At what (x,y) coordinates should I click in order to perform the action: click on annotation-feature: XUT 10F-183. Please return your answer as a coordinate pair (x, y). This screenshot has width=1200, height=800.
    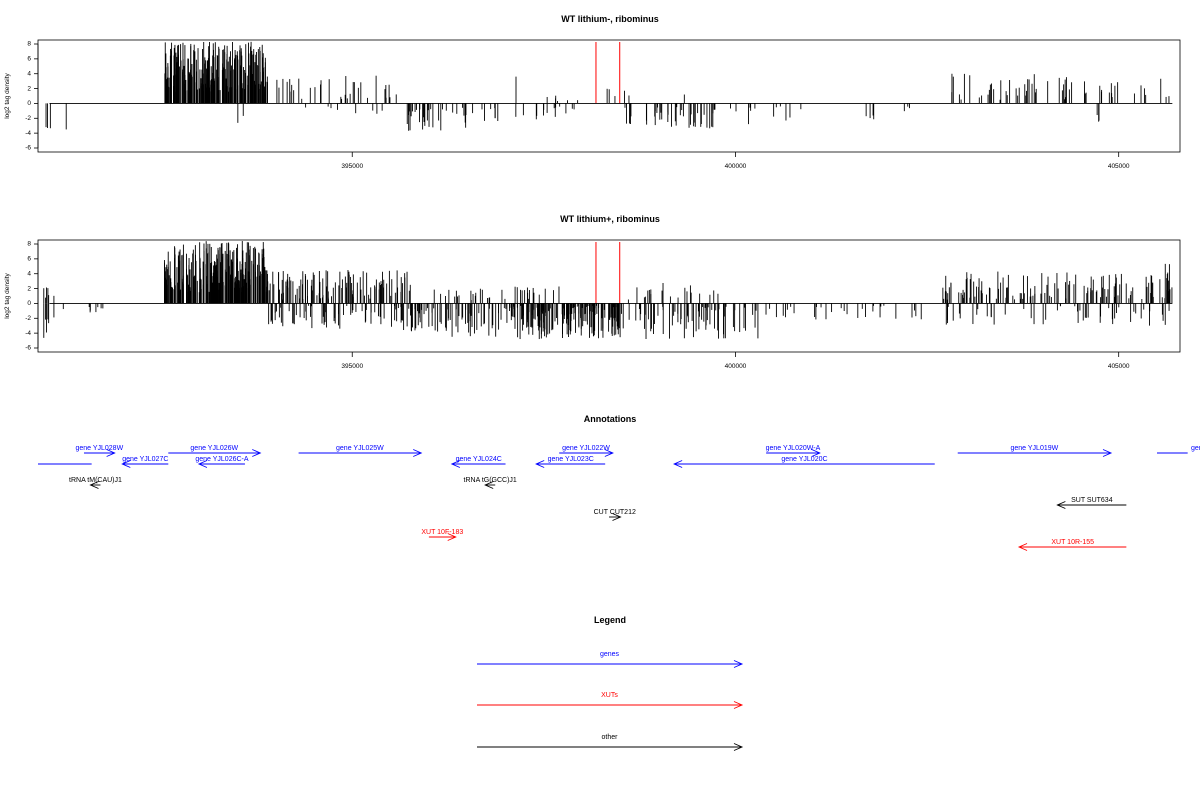
    Looking at the image, I should click on (442, 535).